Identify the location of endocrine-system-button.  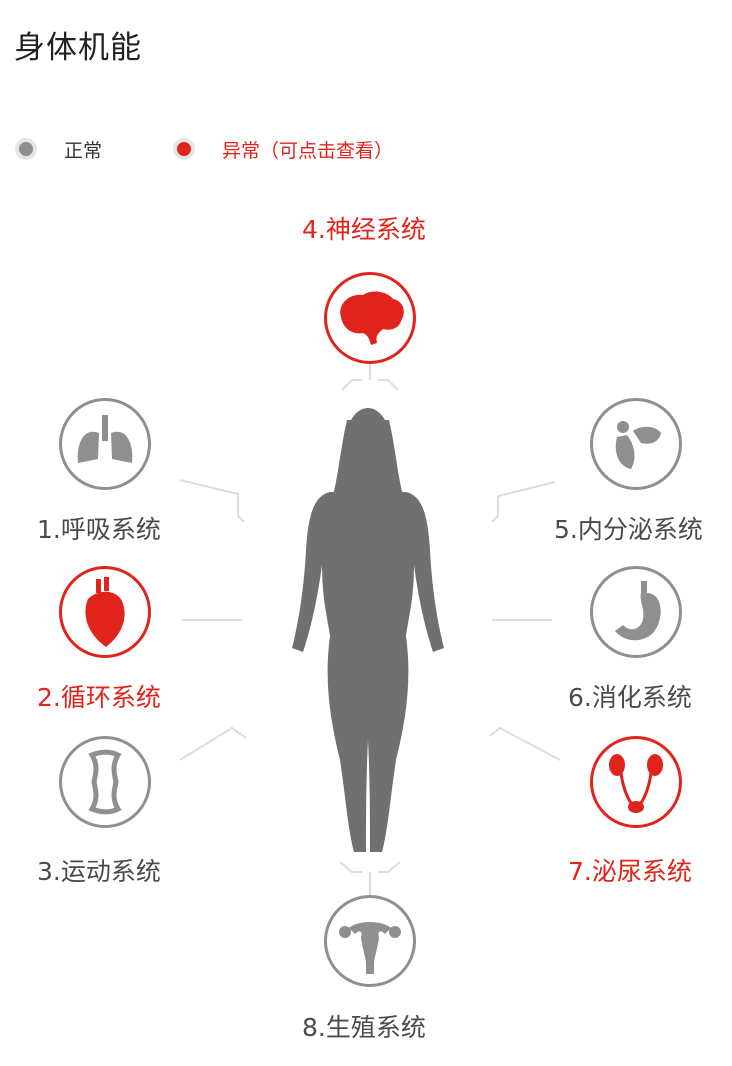
(636, 444).